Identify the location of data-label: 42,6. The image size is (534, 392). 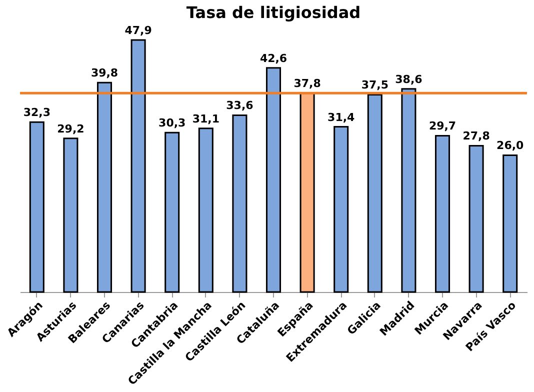
(274, 58).